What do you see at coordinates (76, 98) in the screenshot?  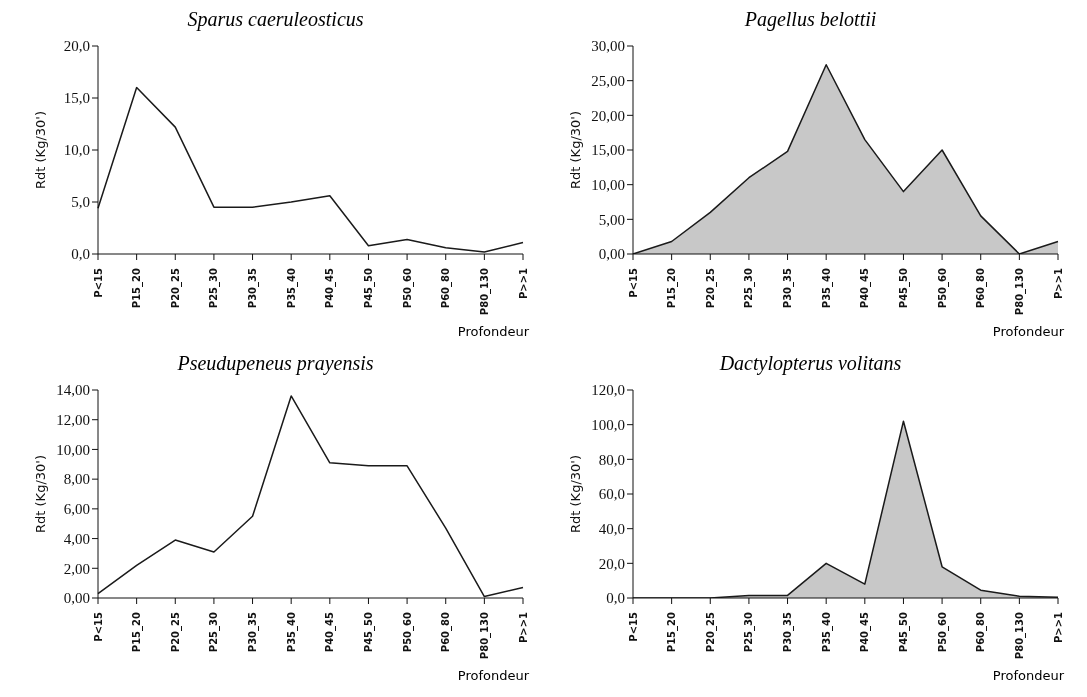 I see `y-tick-label: 15,0` at bounding box center [76, 98].